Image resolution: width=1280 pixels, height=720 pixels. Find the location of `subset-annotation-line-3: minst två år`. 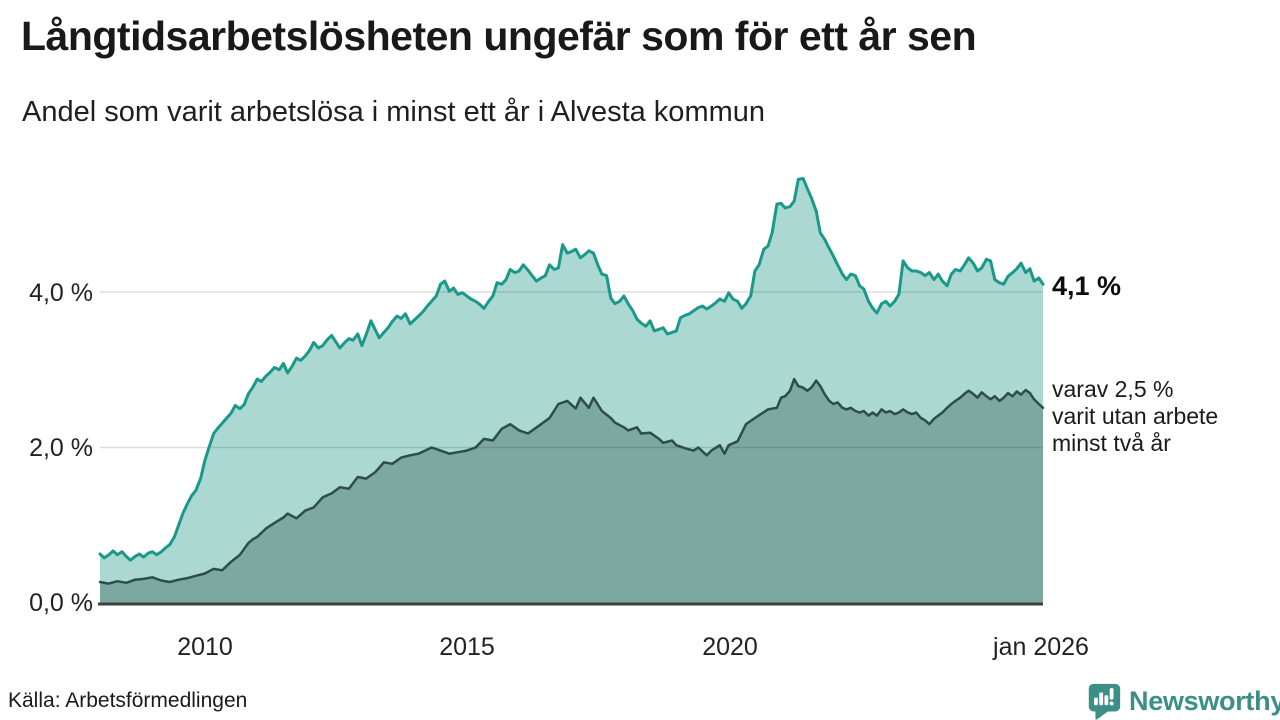

subset-annotation-line-3: minst två år is located at coordinates (1111, 443).